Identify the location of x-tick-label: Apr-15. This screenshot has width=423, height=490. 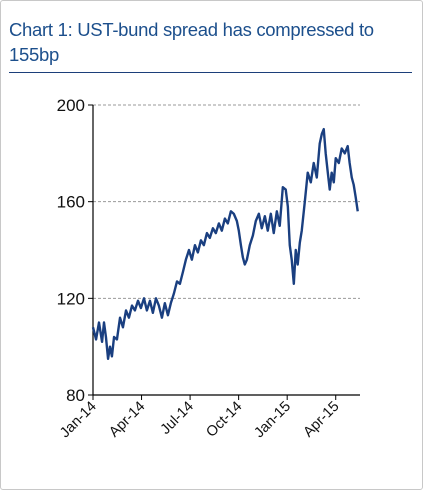
(321, 420).